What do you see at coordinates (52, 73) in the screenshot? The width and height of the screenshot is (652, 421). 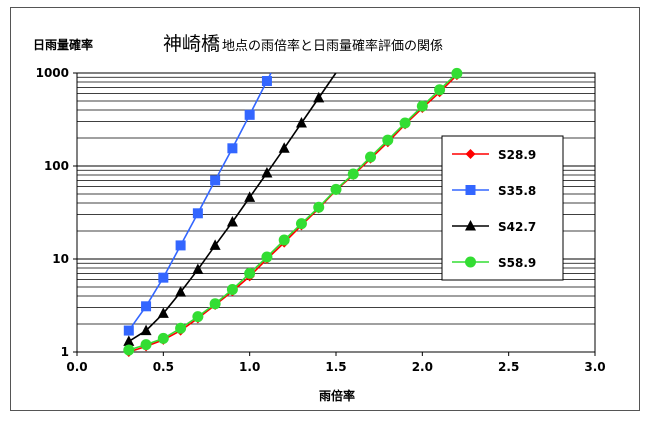 I see `y-tick-label: 1000` at bounding box center [52, 73].